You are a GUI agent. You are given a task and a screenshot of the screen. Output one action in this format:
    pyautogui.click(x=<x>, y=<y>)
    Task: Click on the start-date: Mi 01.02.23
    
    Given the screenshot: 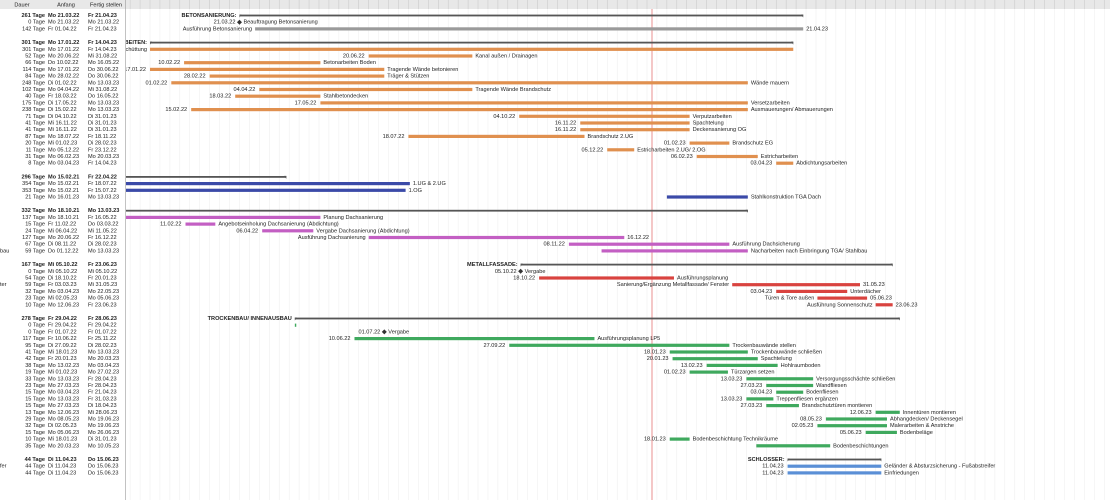 What is the action you would take?
    pyautogui.click(x=62, y=373)
    